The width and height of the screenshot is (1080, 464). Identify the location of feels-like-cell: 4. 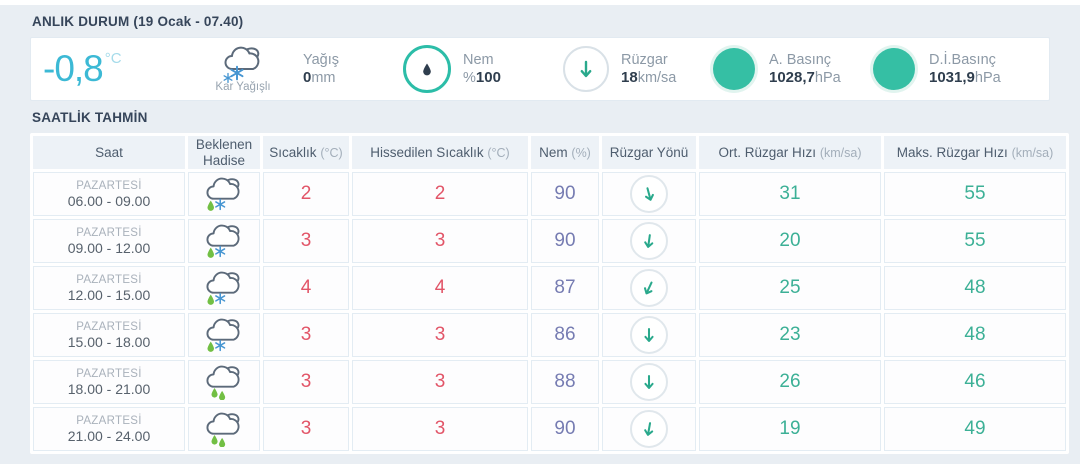
(440, 288).